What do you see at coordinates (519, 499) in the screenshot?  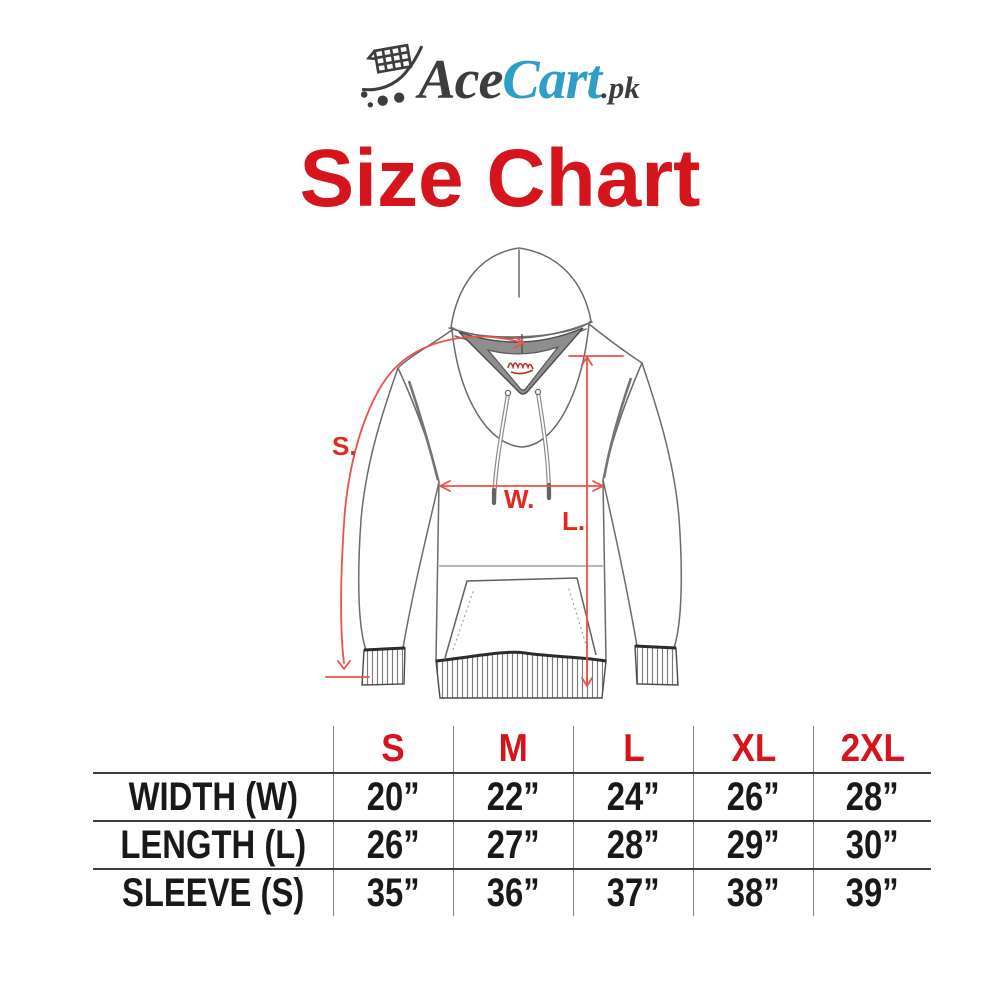 I see `width-measure-label: W.` at bounding box center [519, 499].